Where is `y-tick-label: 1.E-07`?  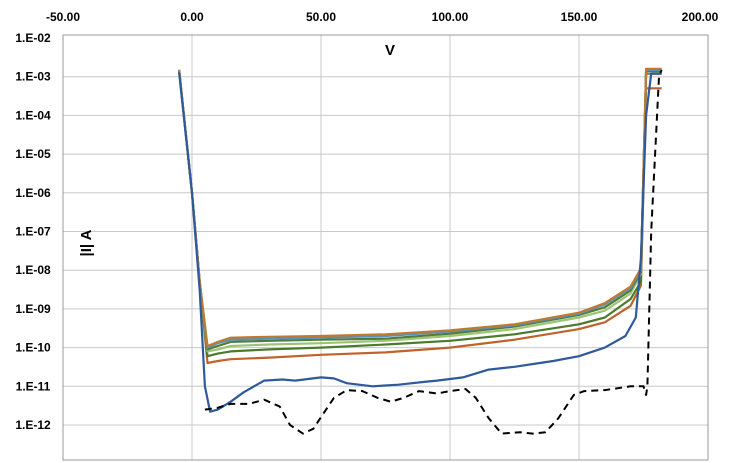 y-tick-label: 1.E-07 is located at coordinates (33, 232).